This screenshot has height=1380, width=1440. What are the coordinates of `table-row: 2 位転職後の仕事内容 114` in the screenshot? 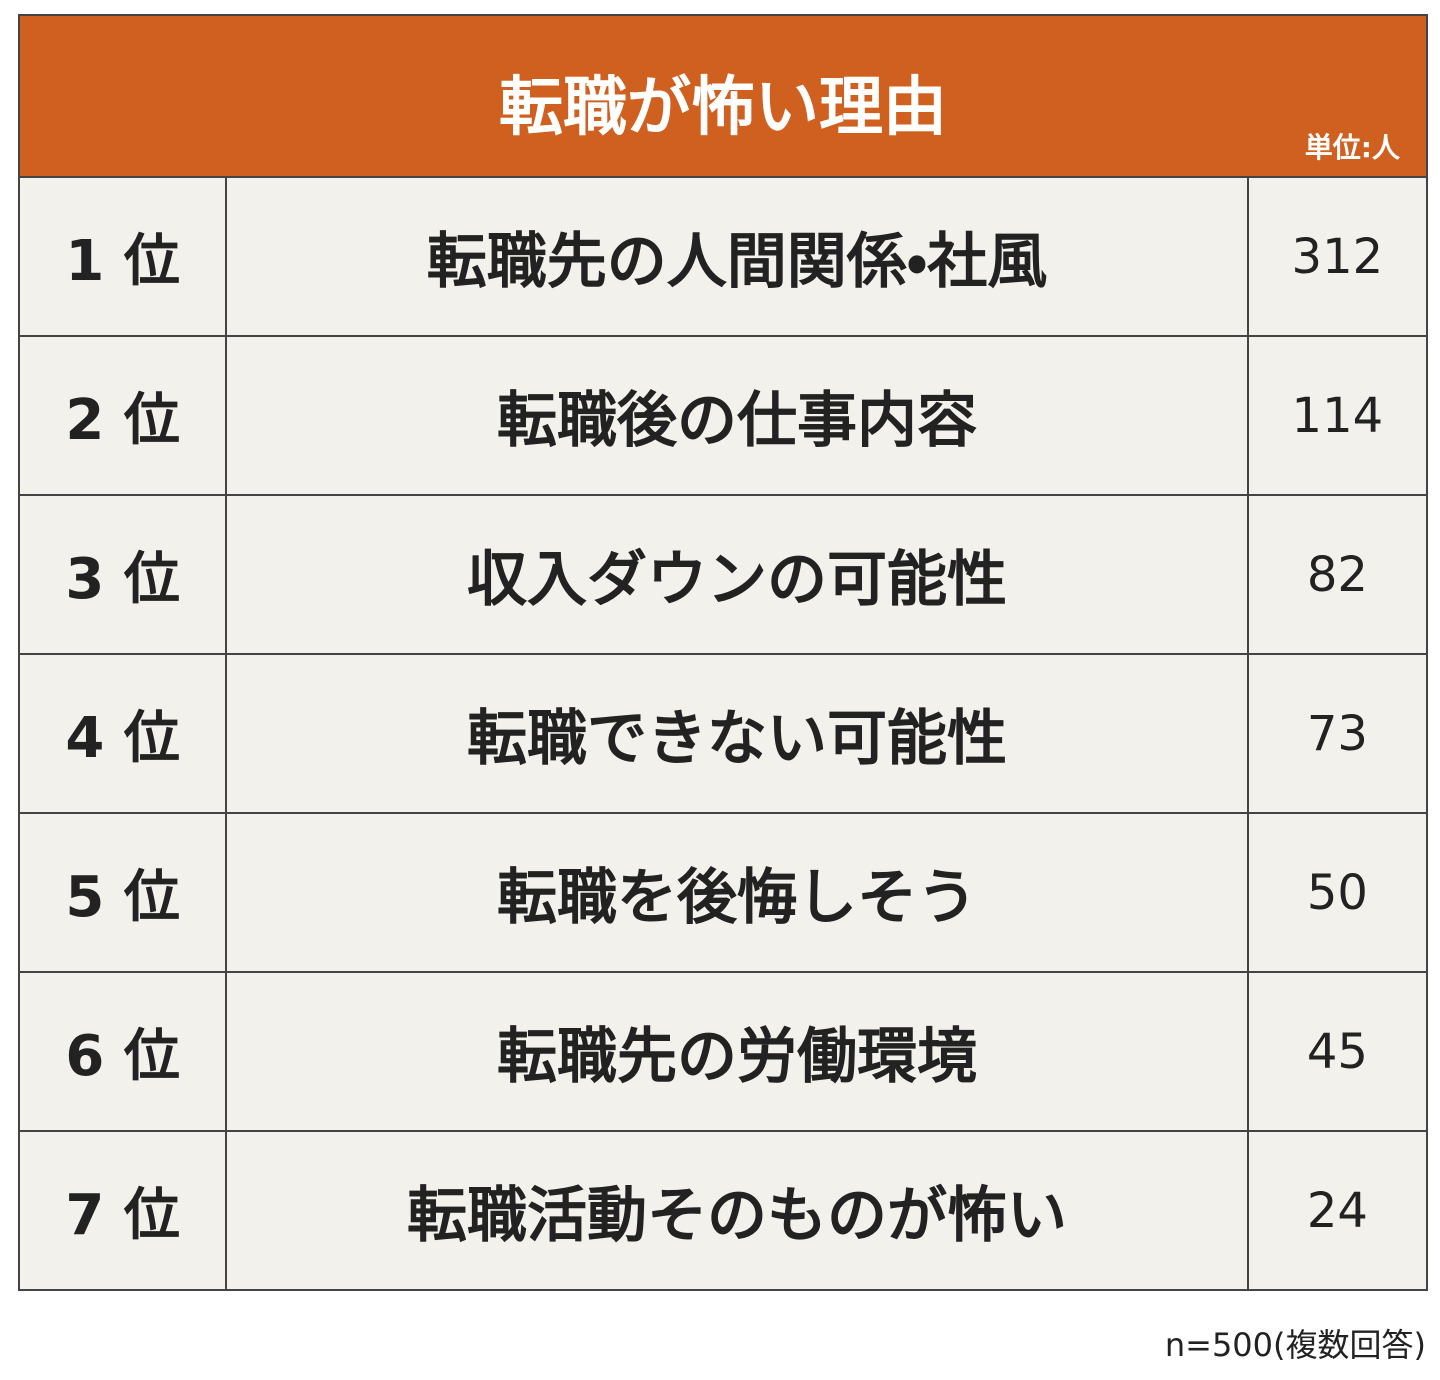 It's located at (723, 415).